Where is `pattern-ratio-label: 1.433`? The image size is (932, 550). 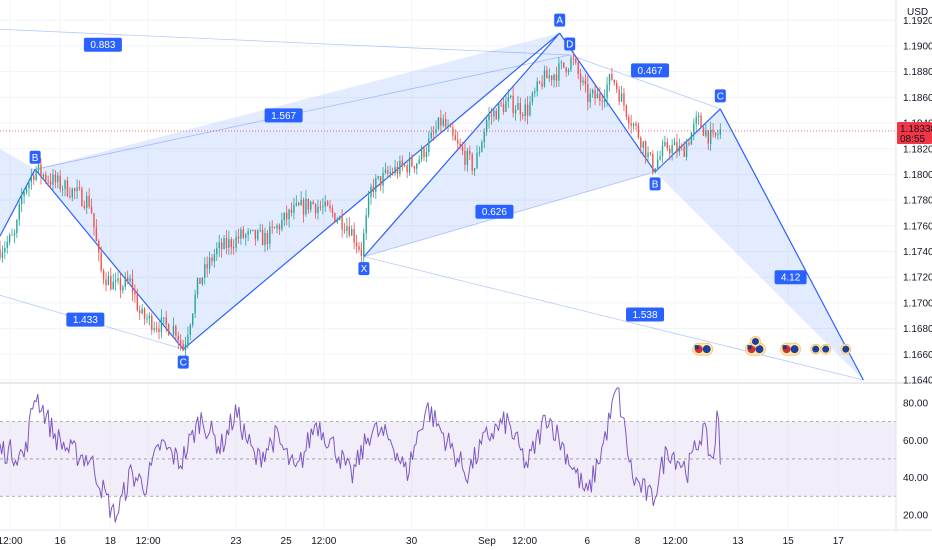
pattern-ratio-label: 1.433 is located at coordinates (85, 319).